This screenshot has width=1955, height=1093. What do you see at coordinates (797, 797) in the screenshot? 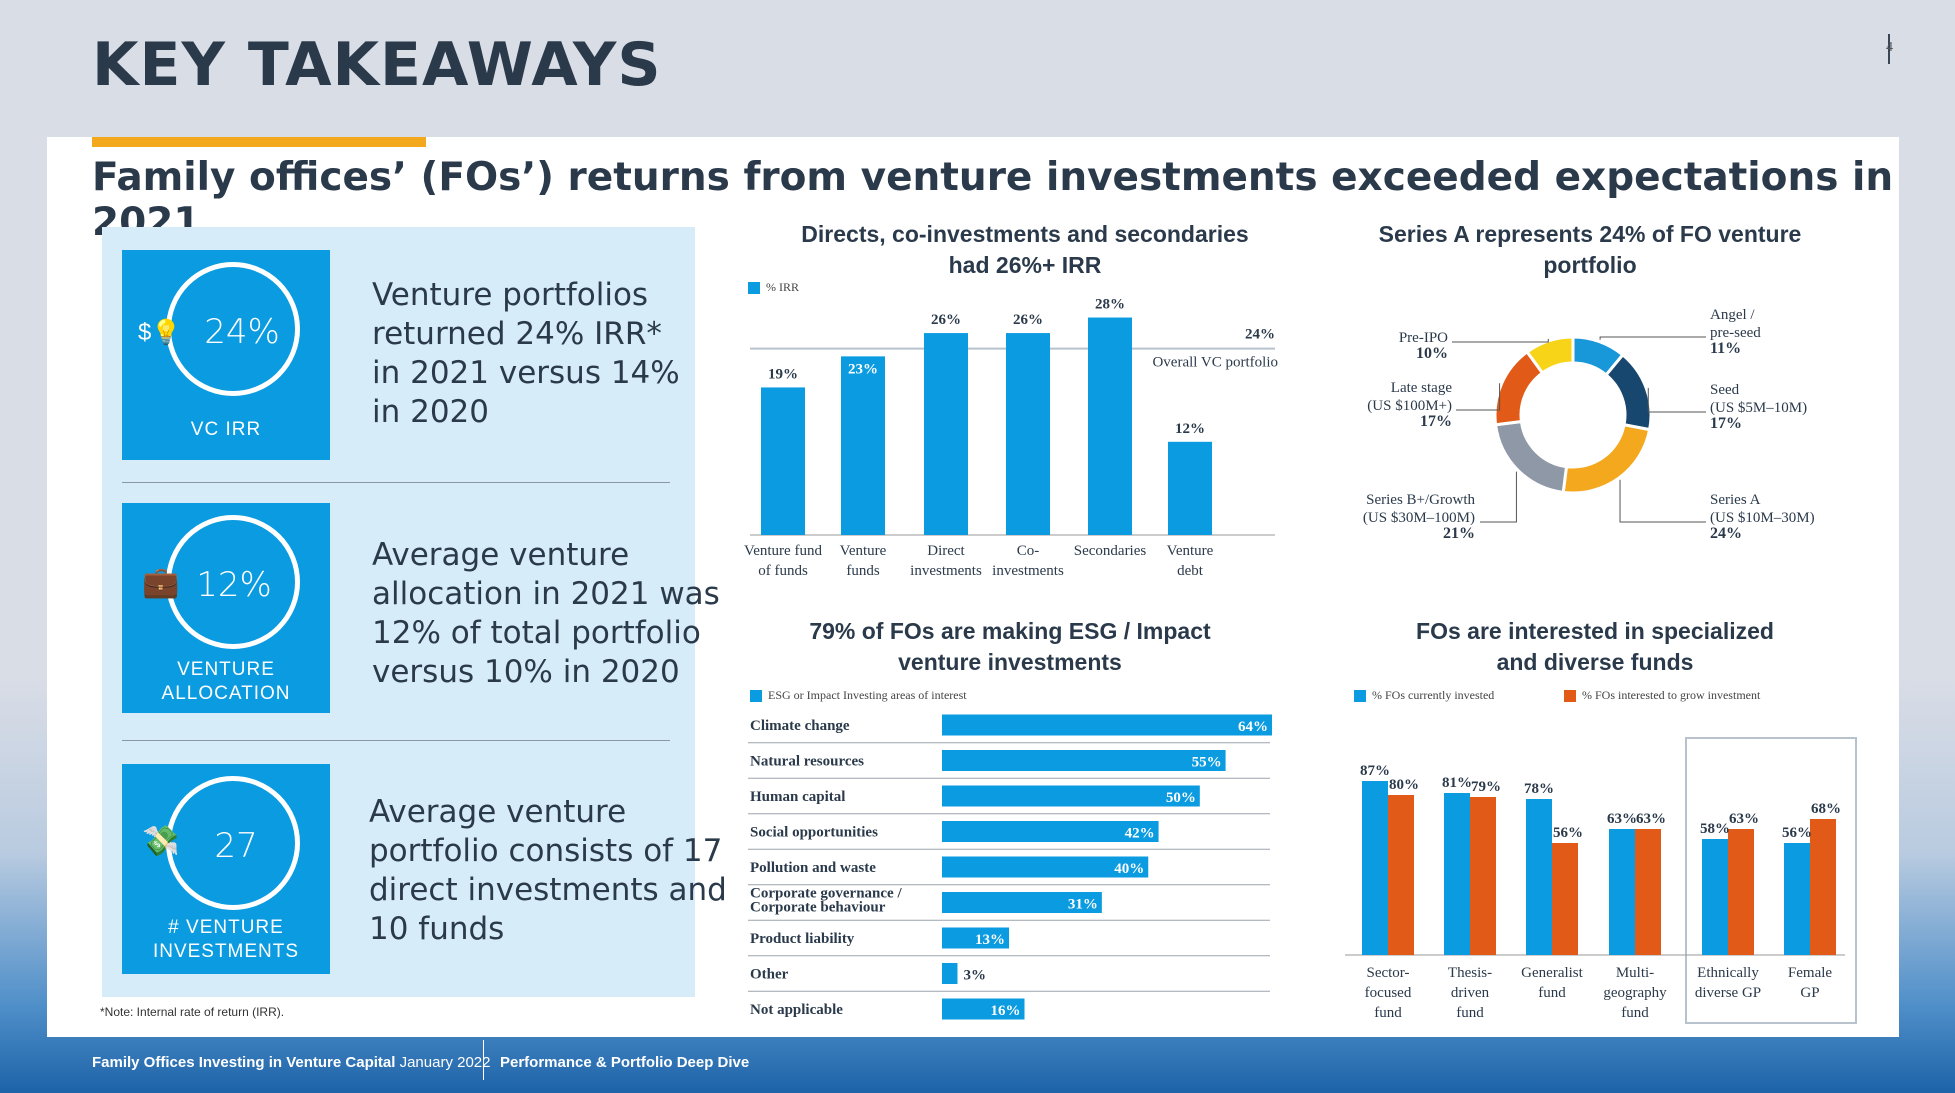
I see `esg-category-label: Human capital` at bounding box center [797, 797].